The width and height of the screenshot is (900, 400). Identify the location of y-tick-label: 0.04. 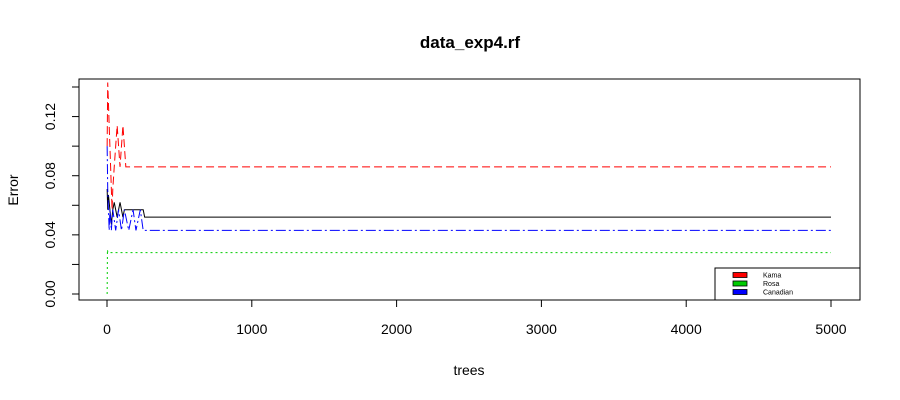
(50, 234).